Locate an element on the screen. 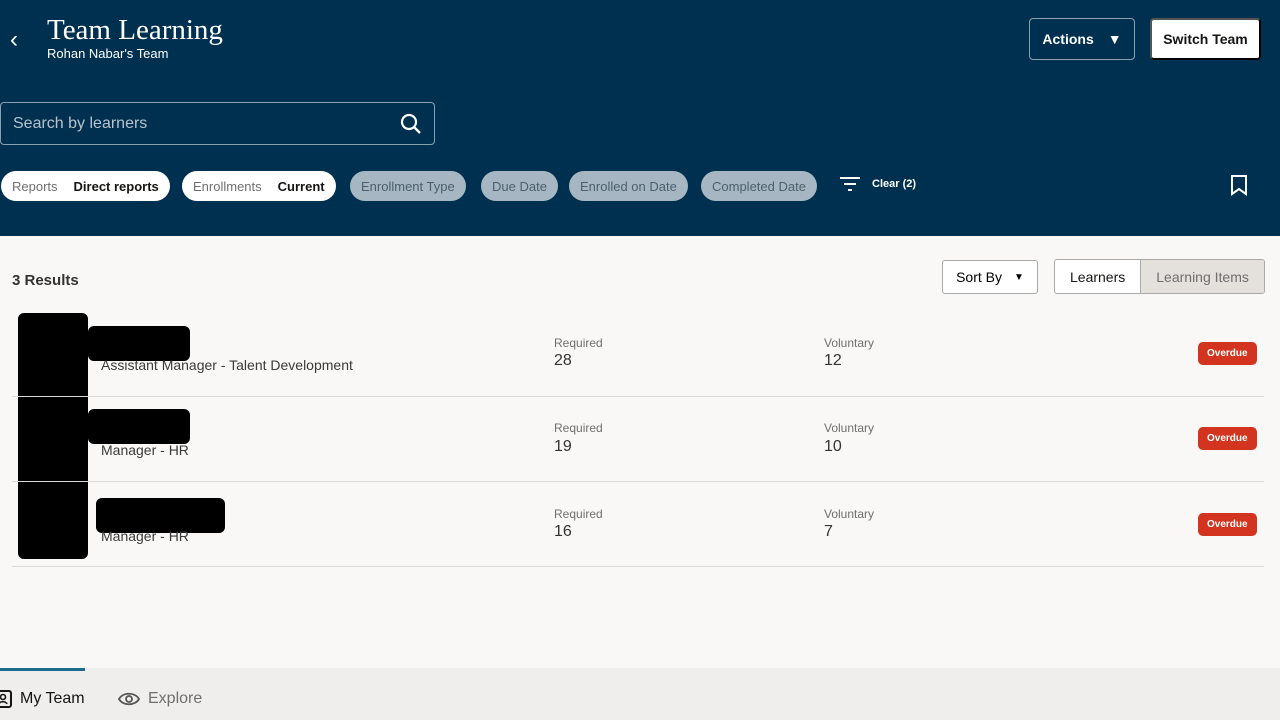 The width and height of the screenshot is (1280, 720). chip-label: Enrollments is located at coordinates (227, 186).